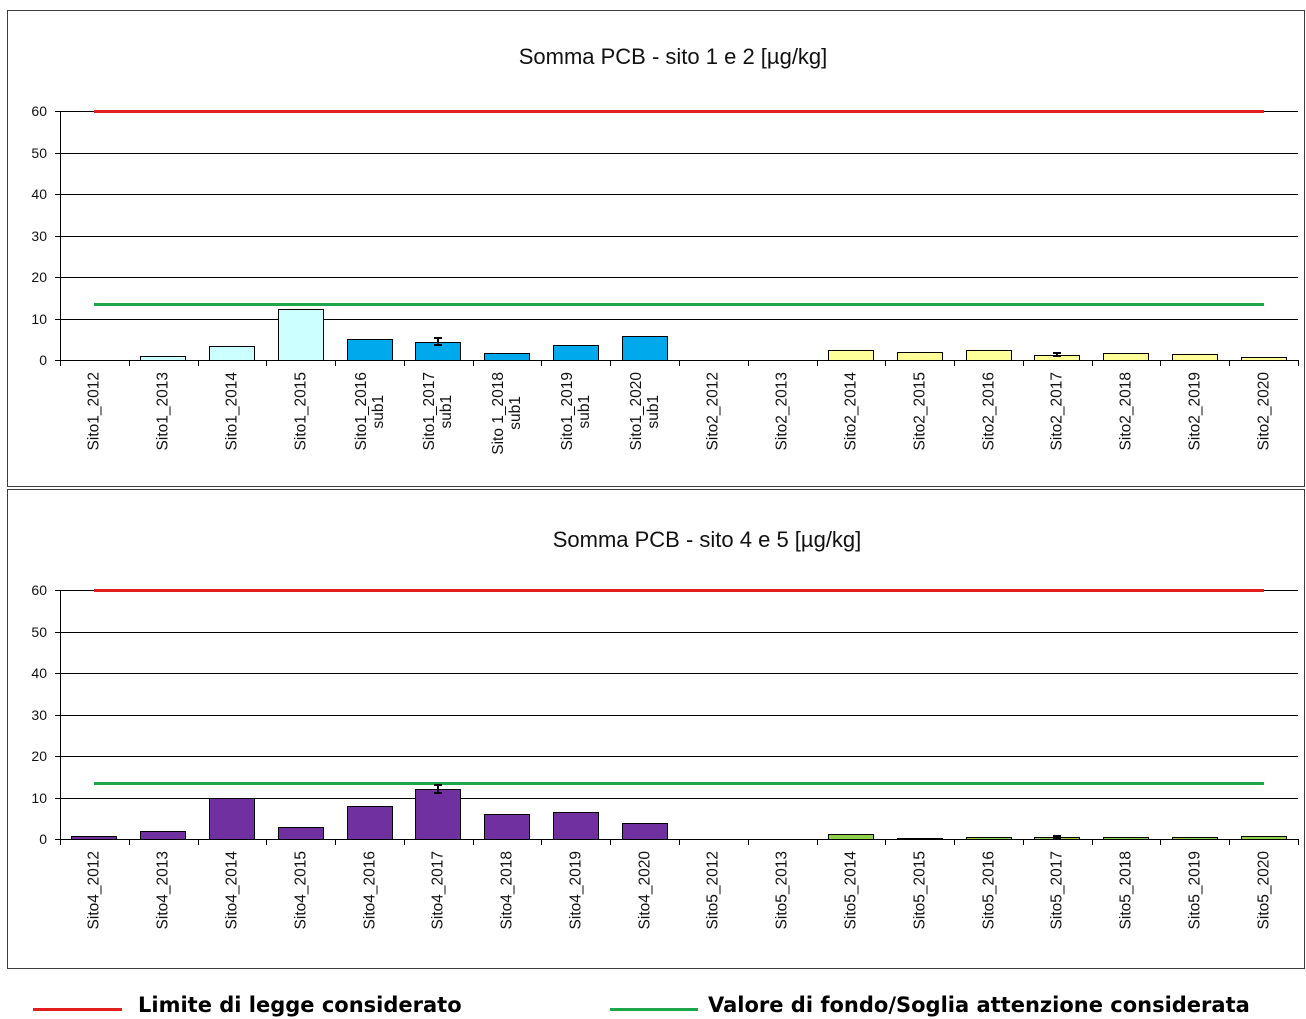 This screenshot has width=1306, height=1019. I want to click on y-tick-label: 40, so click(39, 194).